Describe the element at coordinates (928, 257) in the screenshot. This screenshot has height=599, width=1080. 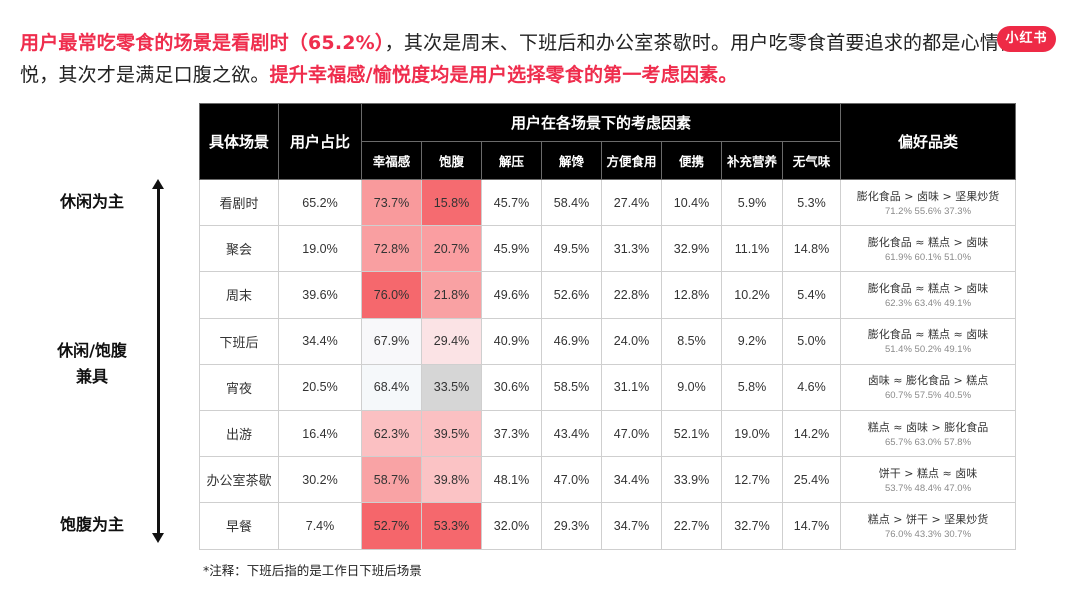
I see `preferred-values: 61.9% 60.1% 51.0%` at that location.